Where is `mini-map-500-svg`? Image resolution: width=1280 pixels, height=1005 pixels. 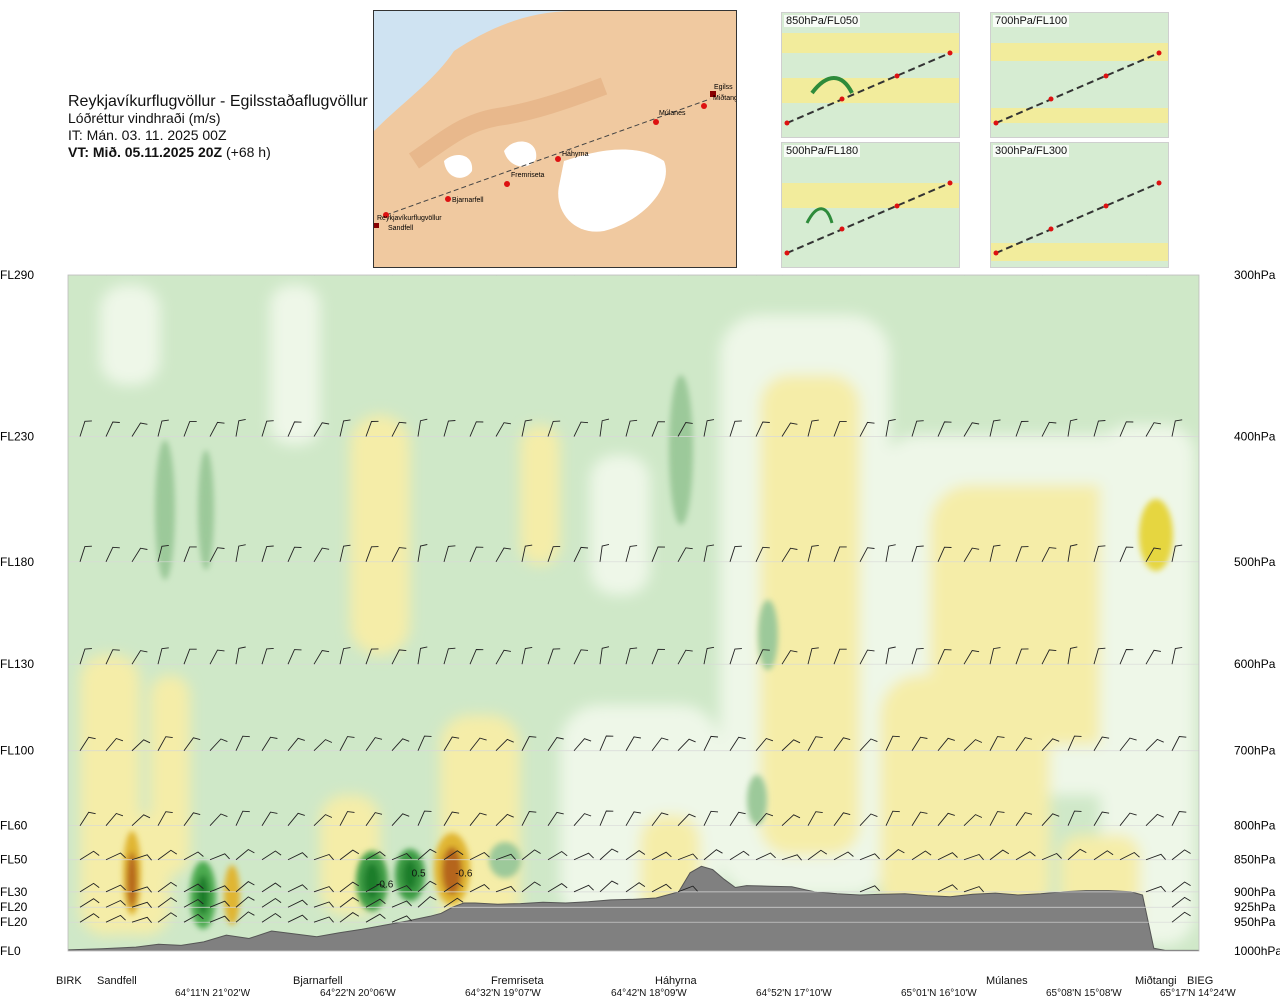
mini-map-500-svg is located at coordinates (870, 218).